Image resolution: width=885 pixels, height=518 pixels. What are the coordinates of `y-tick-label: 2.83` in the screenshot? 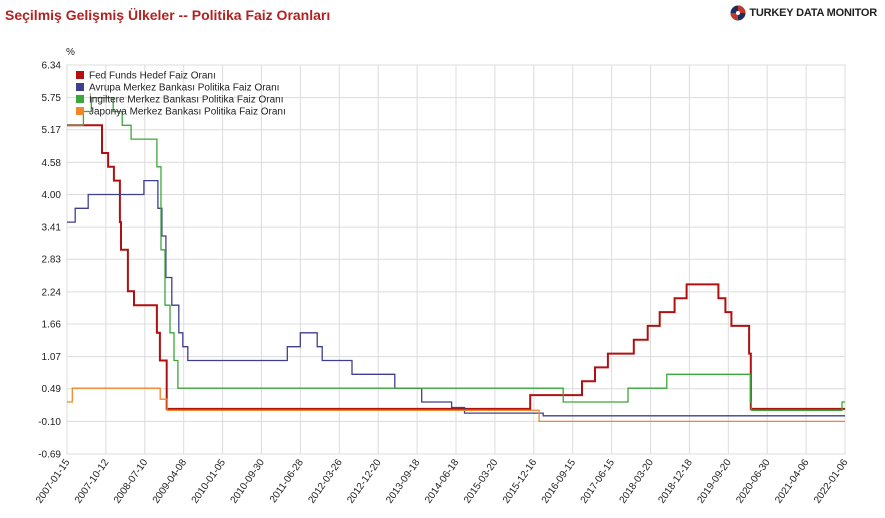 It's located at (52, 260).